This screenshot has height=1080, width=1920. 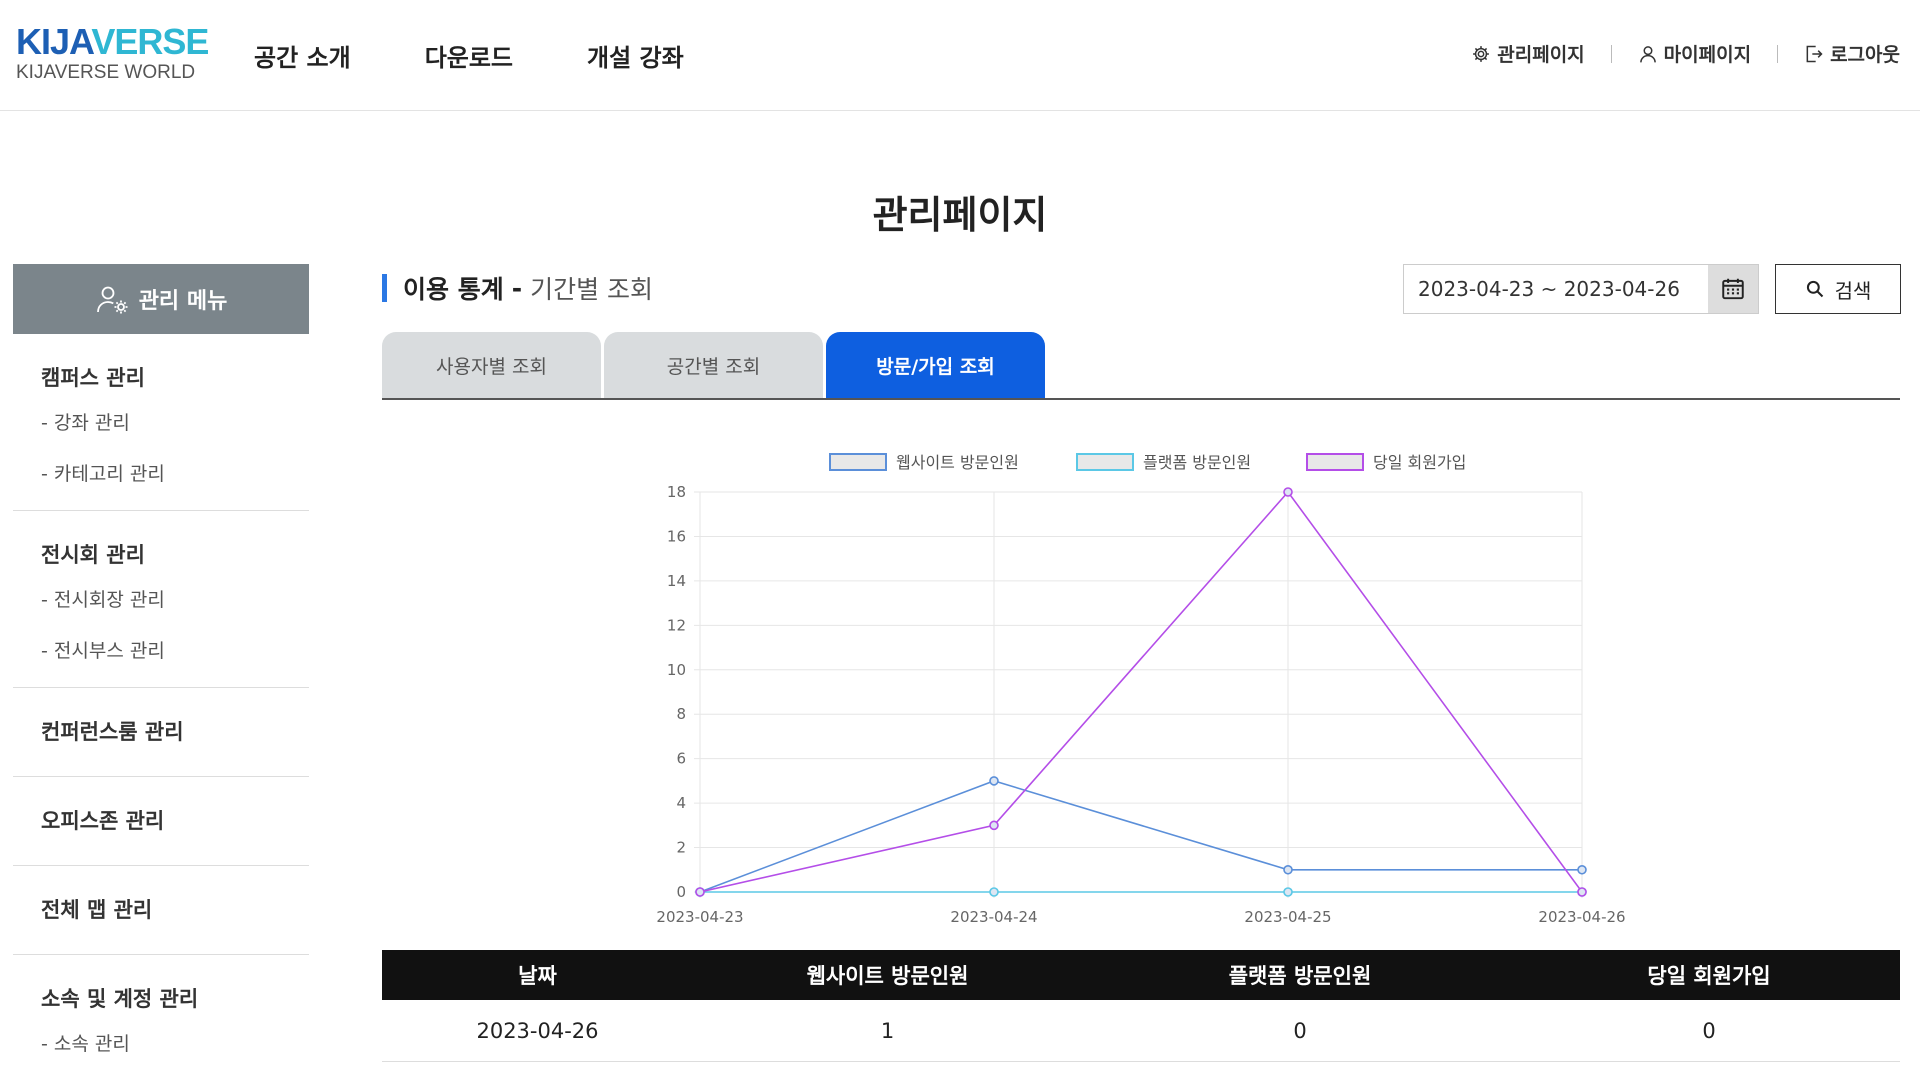 I want to click on x-tick-label: 2023-04-23, so click(x=699, y=917).